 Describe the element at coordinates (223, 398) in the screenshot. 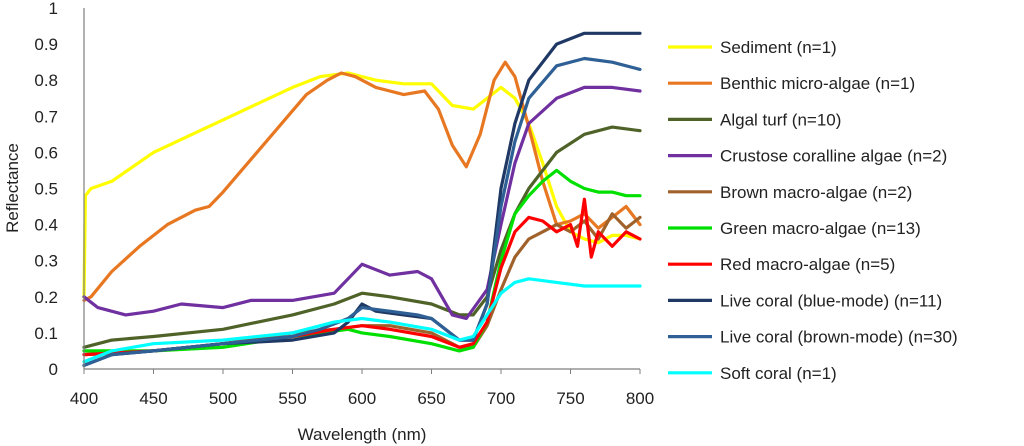

I see `x-tick-label: 500` at that location.